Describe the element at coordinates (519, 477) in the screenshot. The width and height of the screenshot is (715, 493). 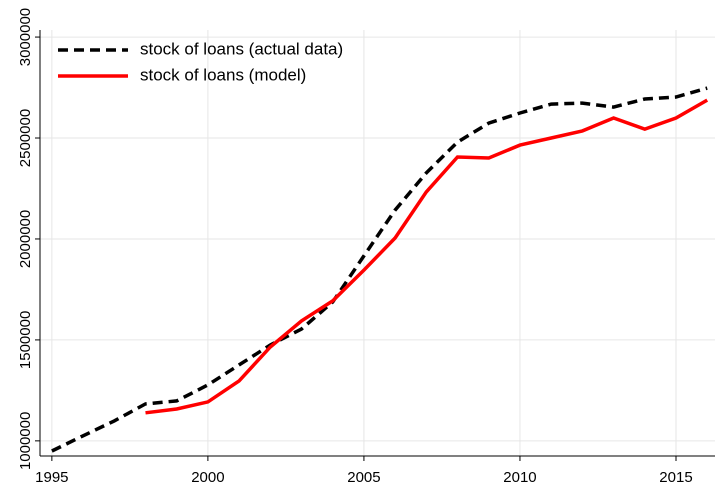
I see `x-tick-label: 2010` at that location.